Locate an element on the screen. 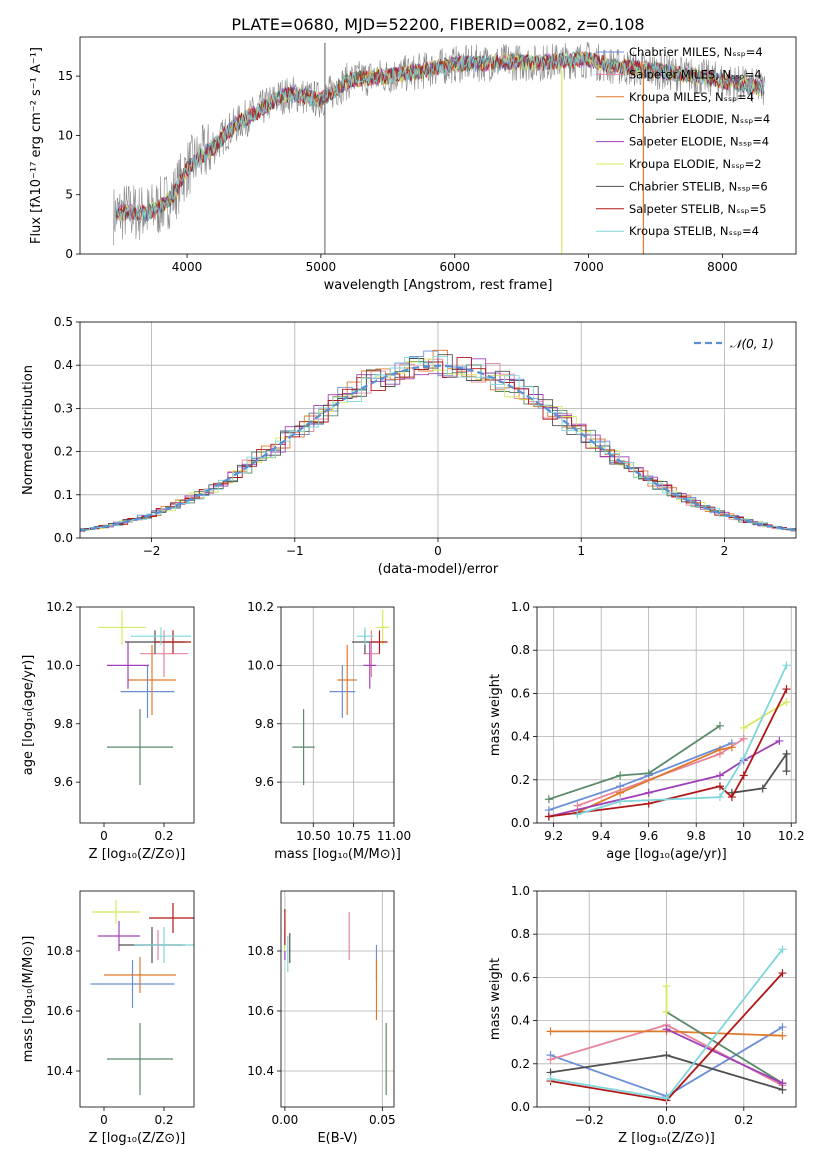 This screenshot has width=819, height=1170. x-tick-label: 0.00 is located at coordinates (285, 1120).